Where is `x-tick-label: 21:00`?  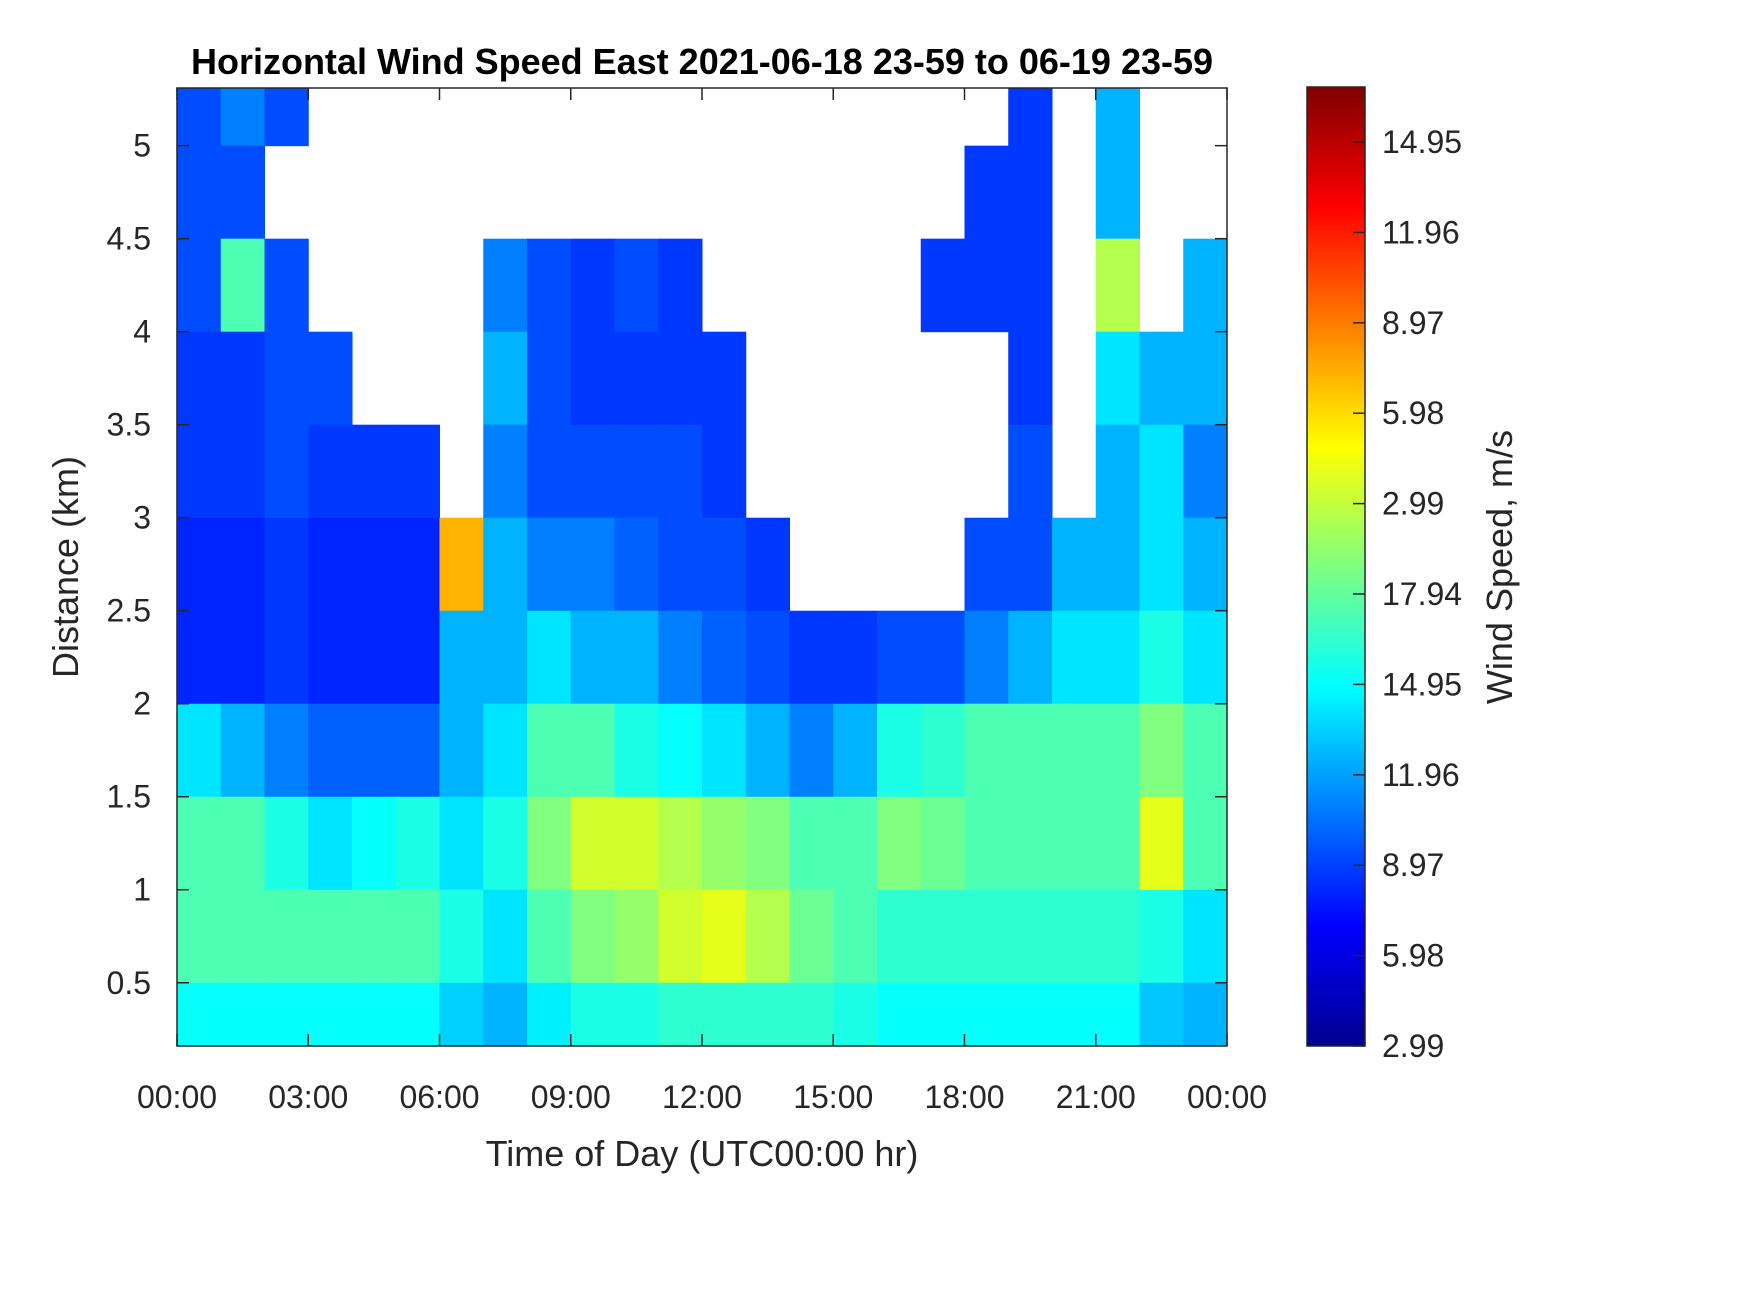 x-tick-label: 21:00 is located at coordinates (1096, 1097).